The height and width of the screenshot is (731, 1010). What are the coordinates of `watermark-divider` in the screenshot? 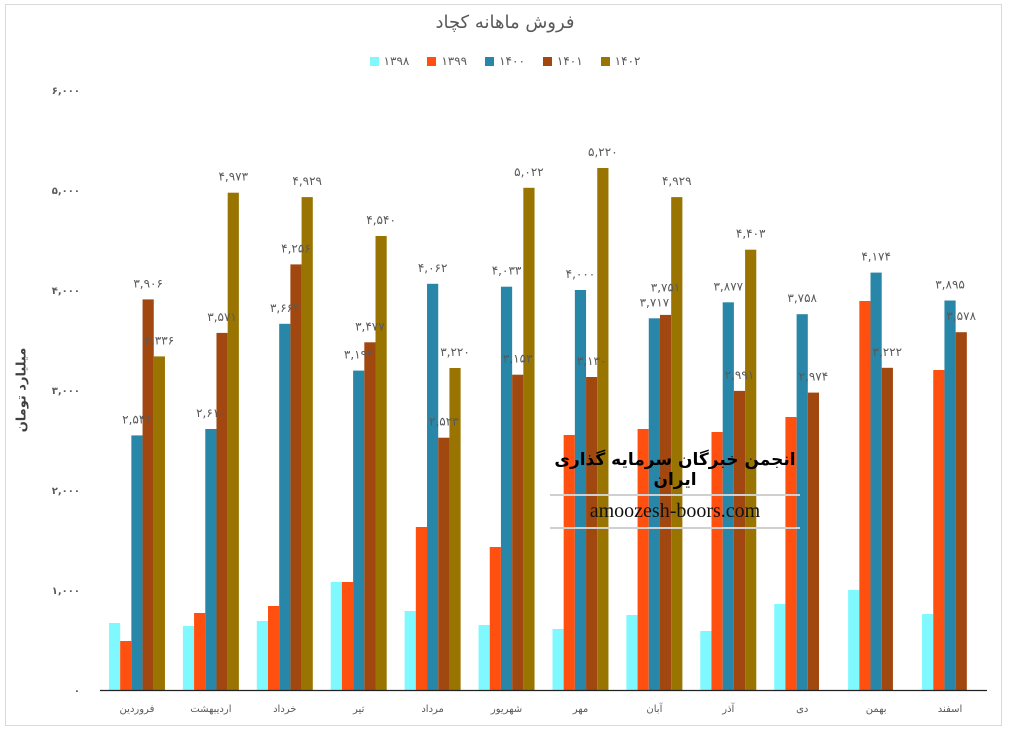 It's located at (675, 495).